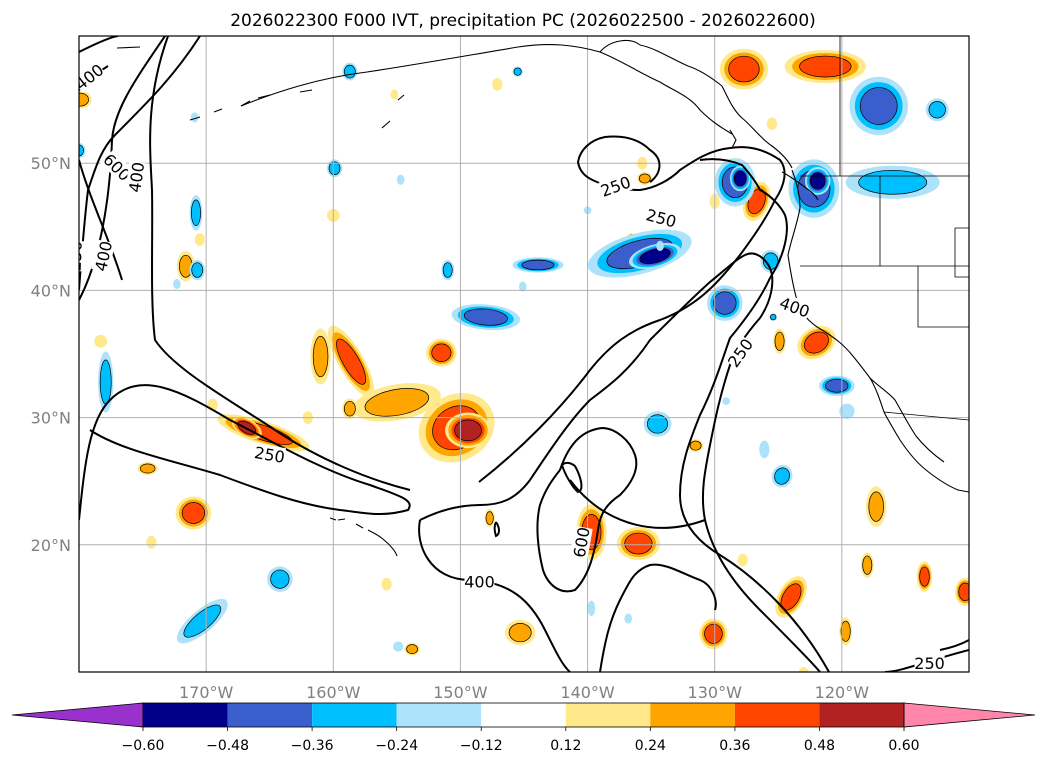  Describe the element at coordinates (333, 692) in the screenshot. I see `lon-tick-label: 160°W` at that location.